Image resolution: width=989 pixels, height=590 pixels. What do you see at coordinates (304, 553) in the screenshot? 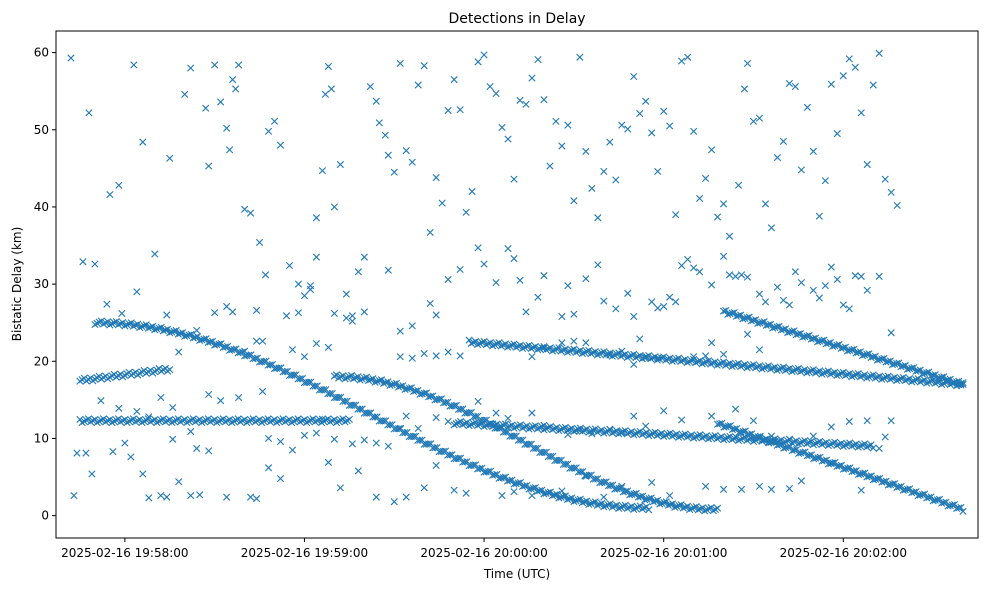
I see `x-tick-label: 2025-02-16 19:59:00` at bounding box center [304, 553].